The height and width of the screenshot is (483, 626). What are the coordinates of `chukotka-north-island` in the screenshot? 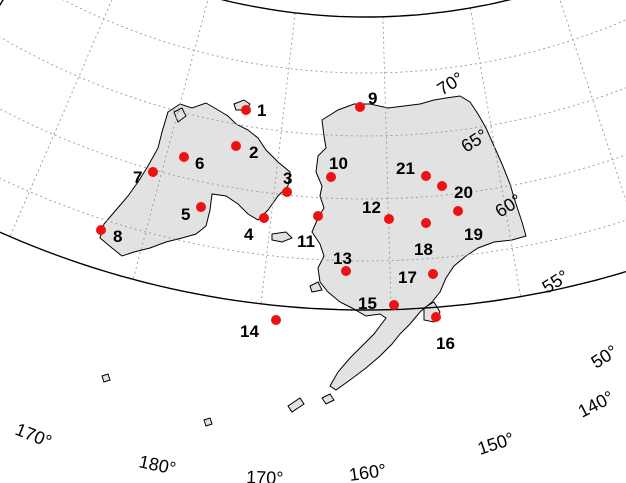 It's located at (180, 115).